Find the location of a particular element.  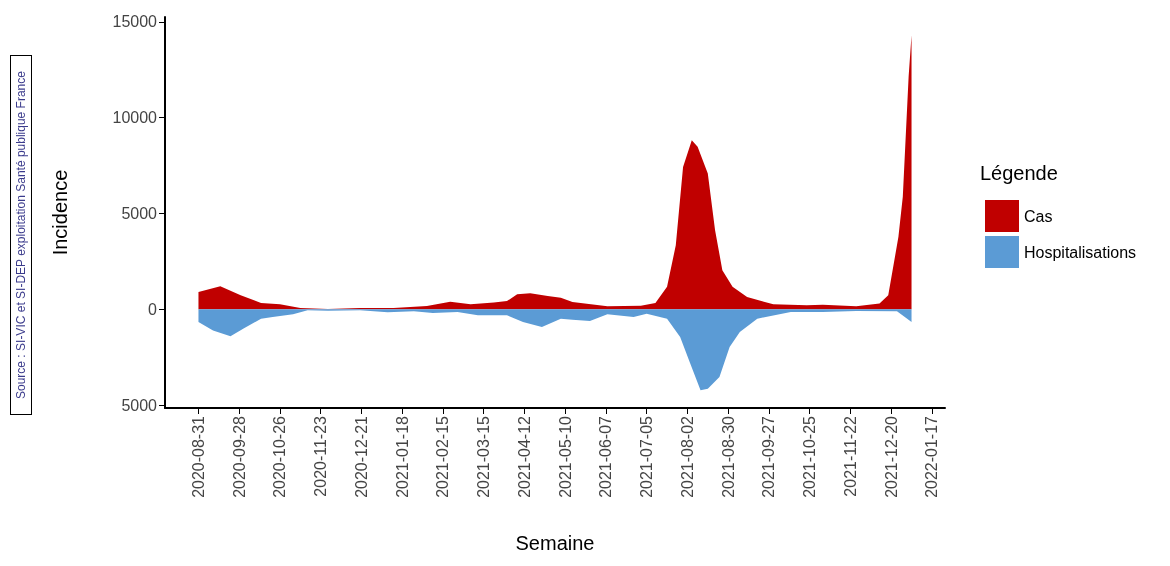

x-tick-label: 2021-09-27 is located at coordinates (769, 456).